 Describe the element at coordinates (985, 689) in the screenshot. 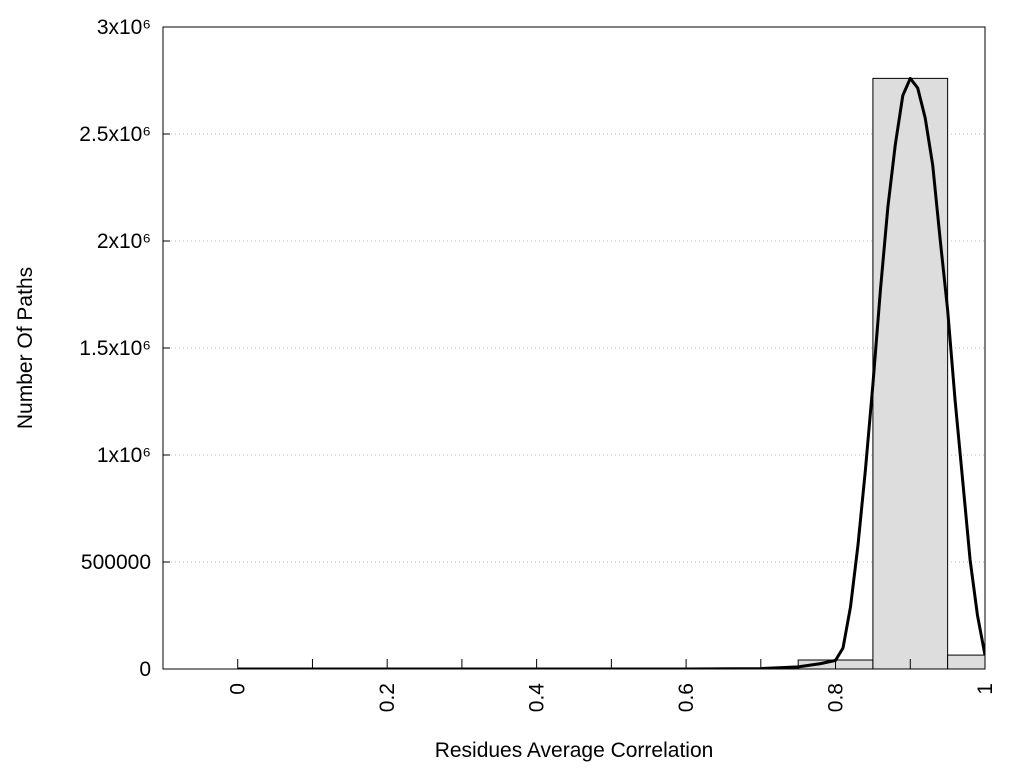

I see `x-tick-label: 1` at that location.